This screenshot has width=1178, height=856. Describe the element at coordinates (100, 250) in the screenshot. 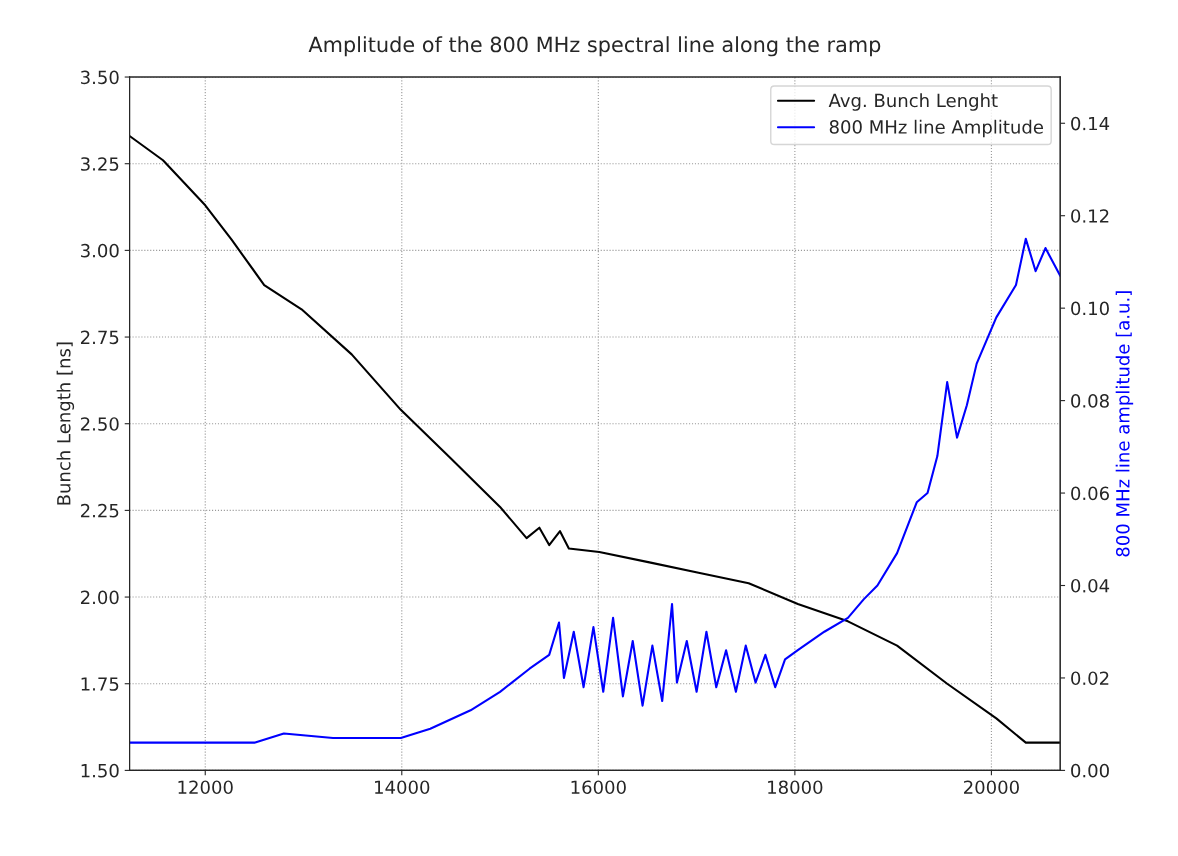

I see `y-tick-label: 3.00` at that location.